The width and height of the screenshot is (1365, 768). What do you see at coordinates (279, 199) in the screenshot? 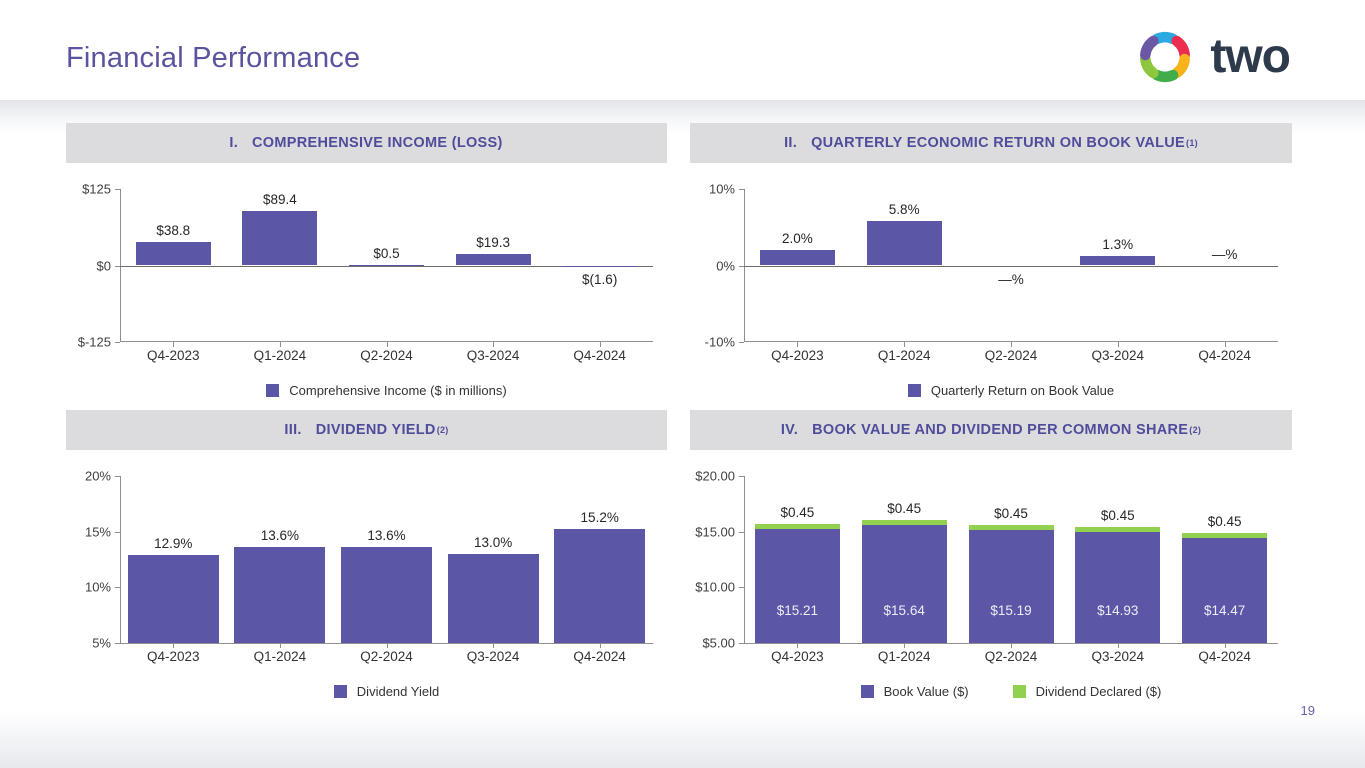
I see `data-label: $89.4` at bounding box center [279, 199].